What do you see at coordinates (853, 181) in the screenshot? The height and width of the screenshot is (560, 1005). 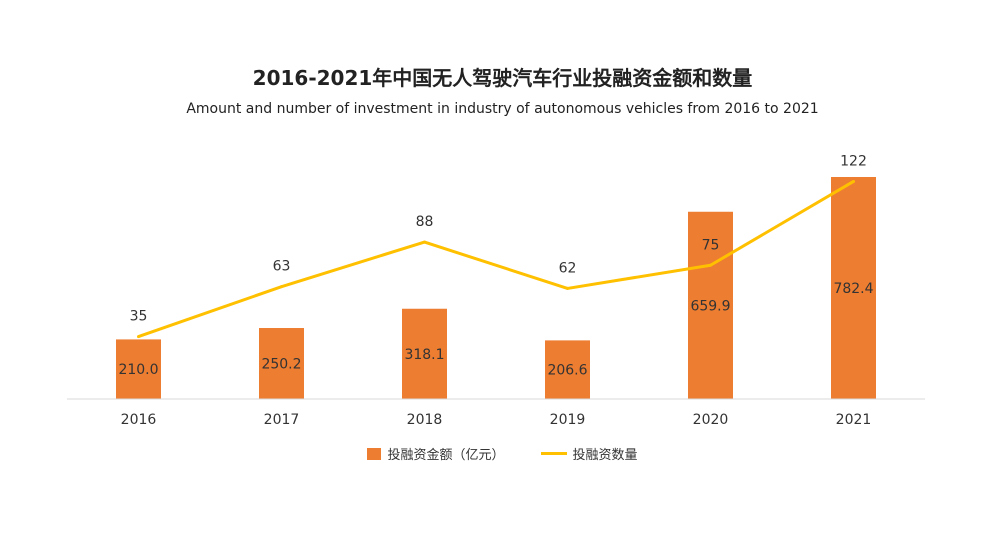 I see `line-point-2021` at bounding box center [853, 181].